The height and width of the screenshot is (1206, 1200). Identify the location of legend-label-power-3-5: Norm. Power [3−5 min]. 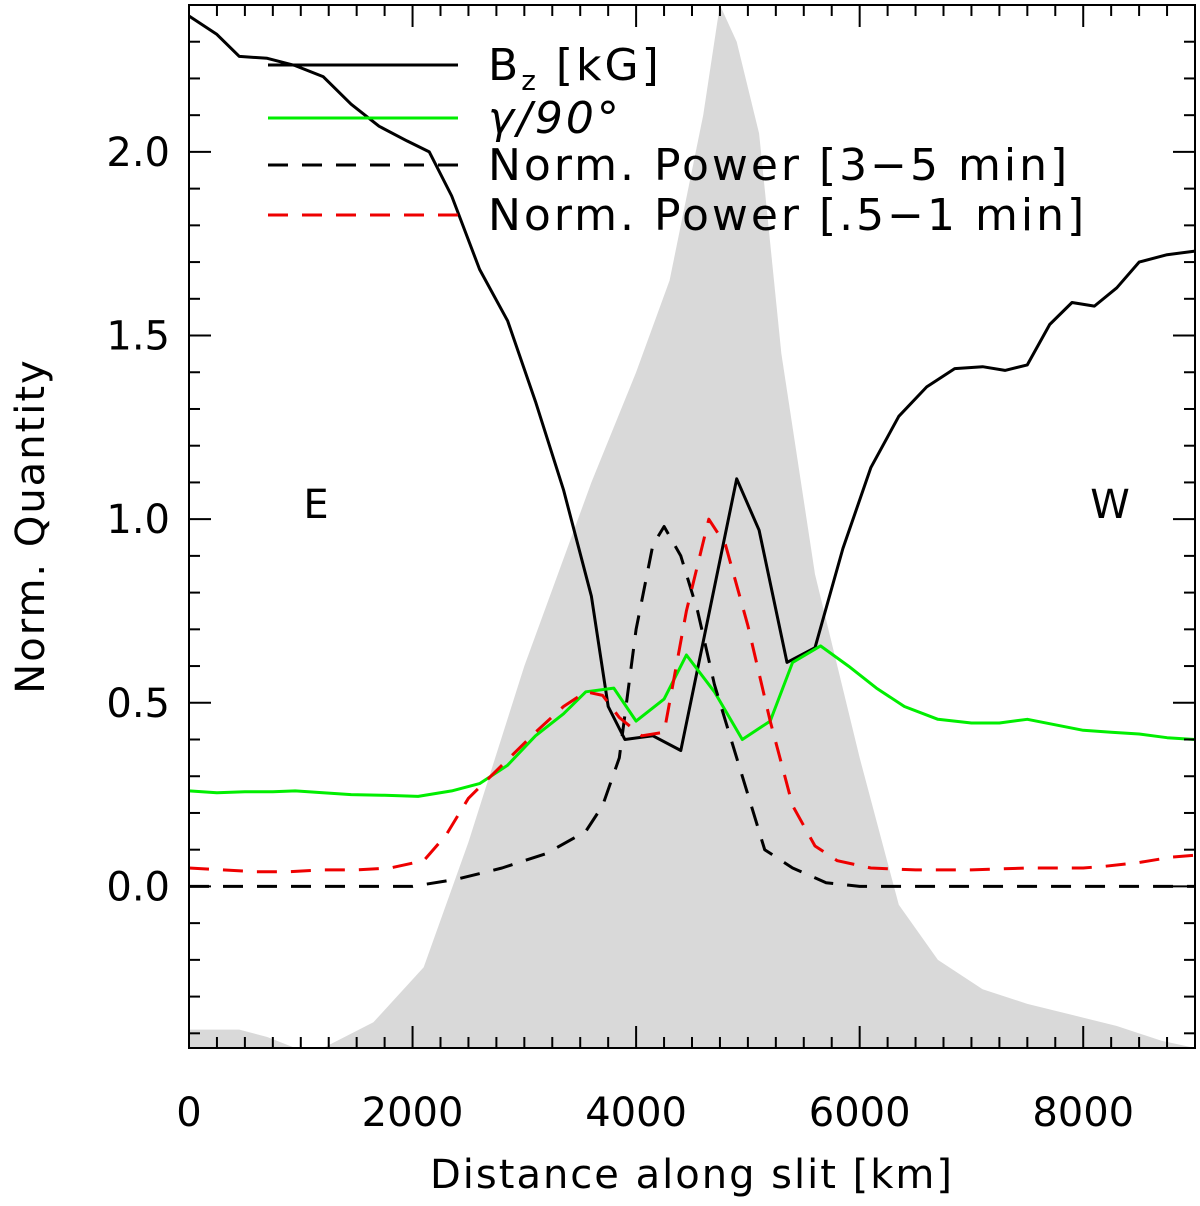
(779, 165).